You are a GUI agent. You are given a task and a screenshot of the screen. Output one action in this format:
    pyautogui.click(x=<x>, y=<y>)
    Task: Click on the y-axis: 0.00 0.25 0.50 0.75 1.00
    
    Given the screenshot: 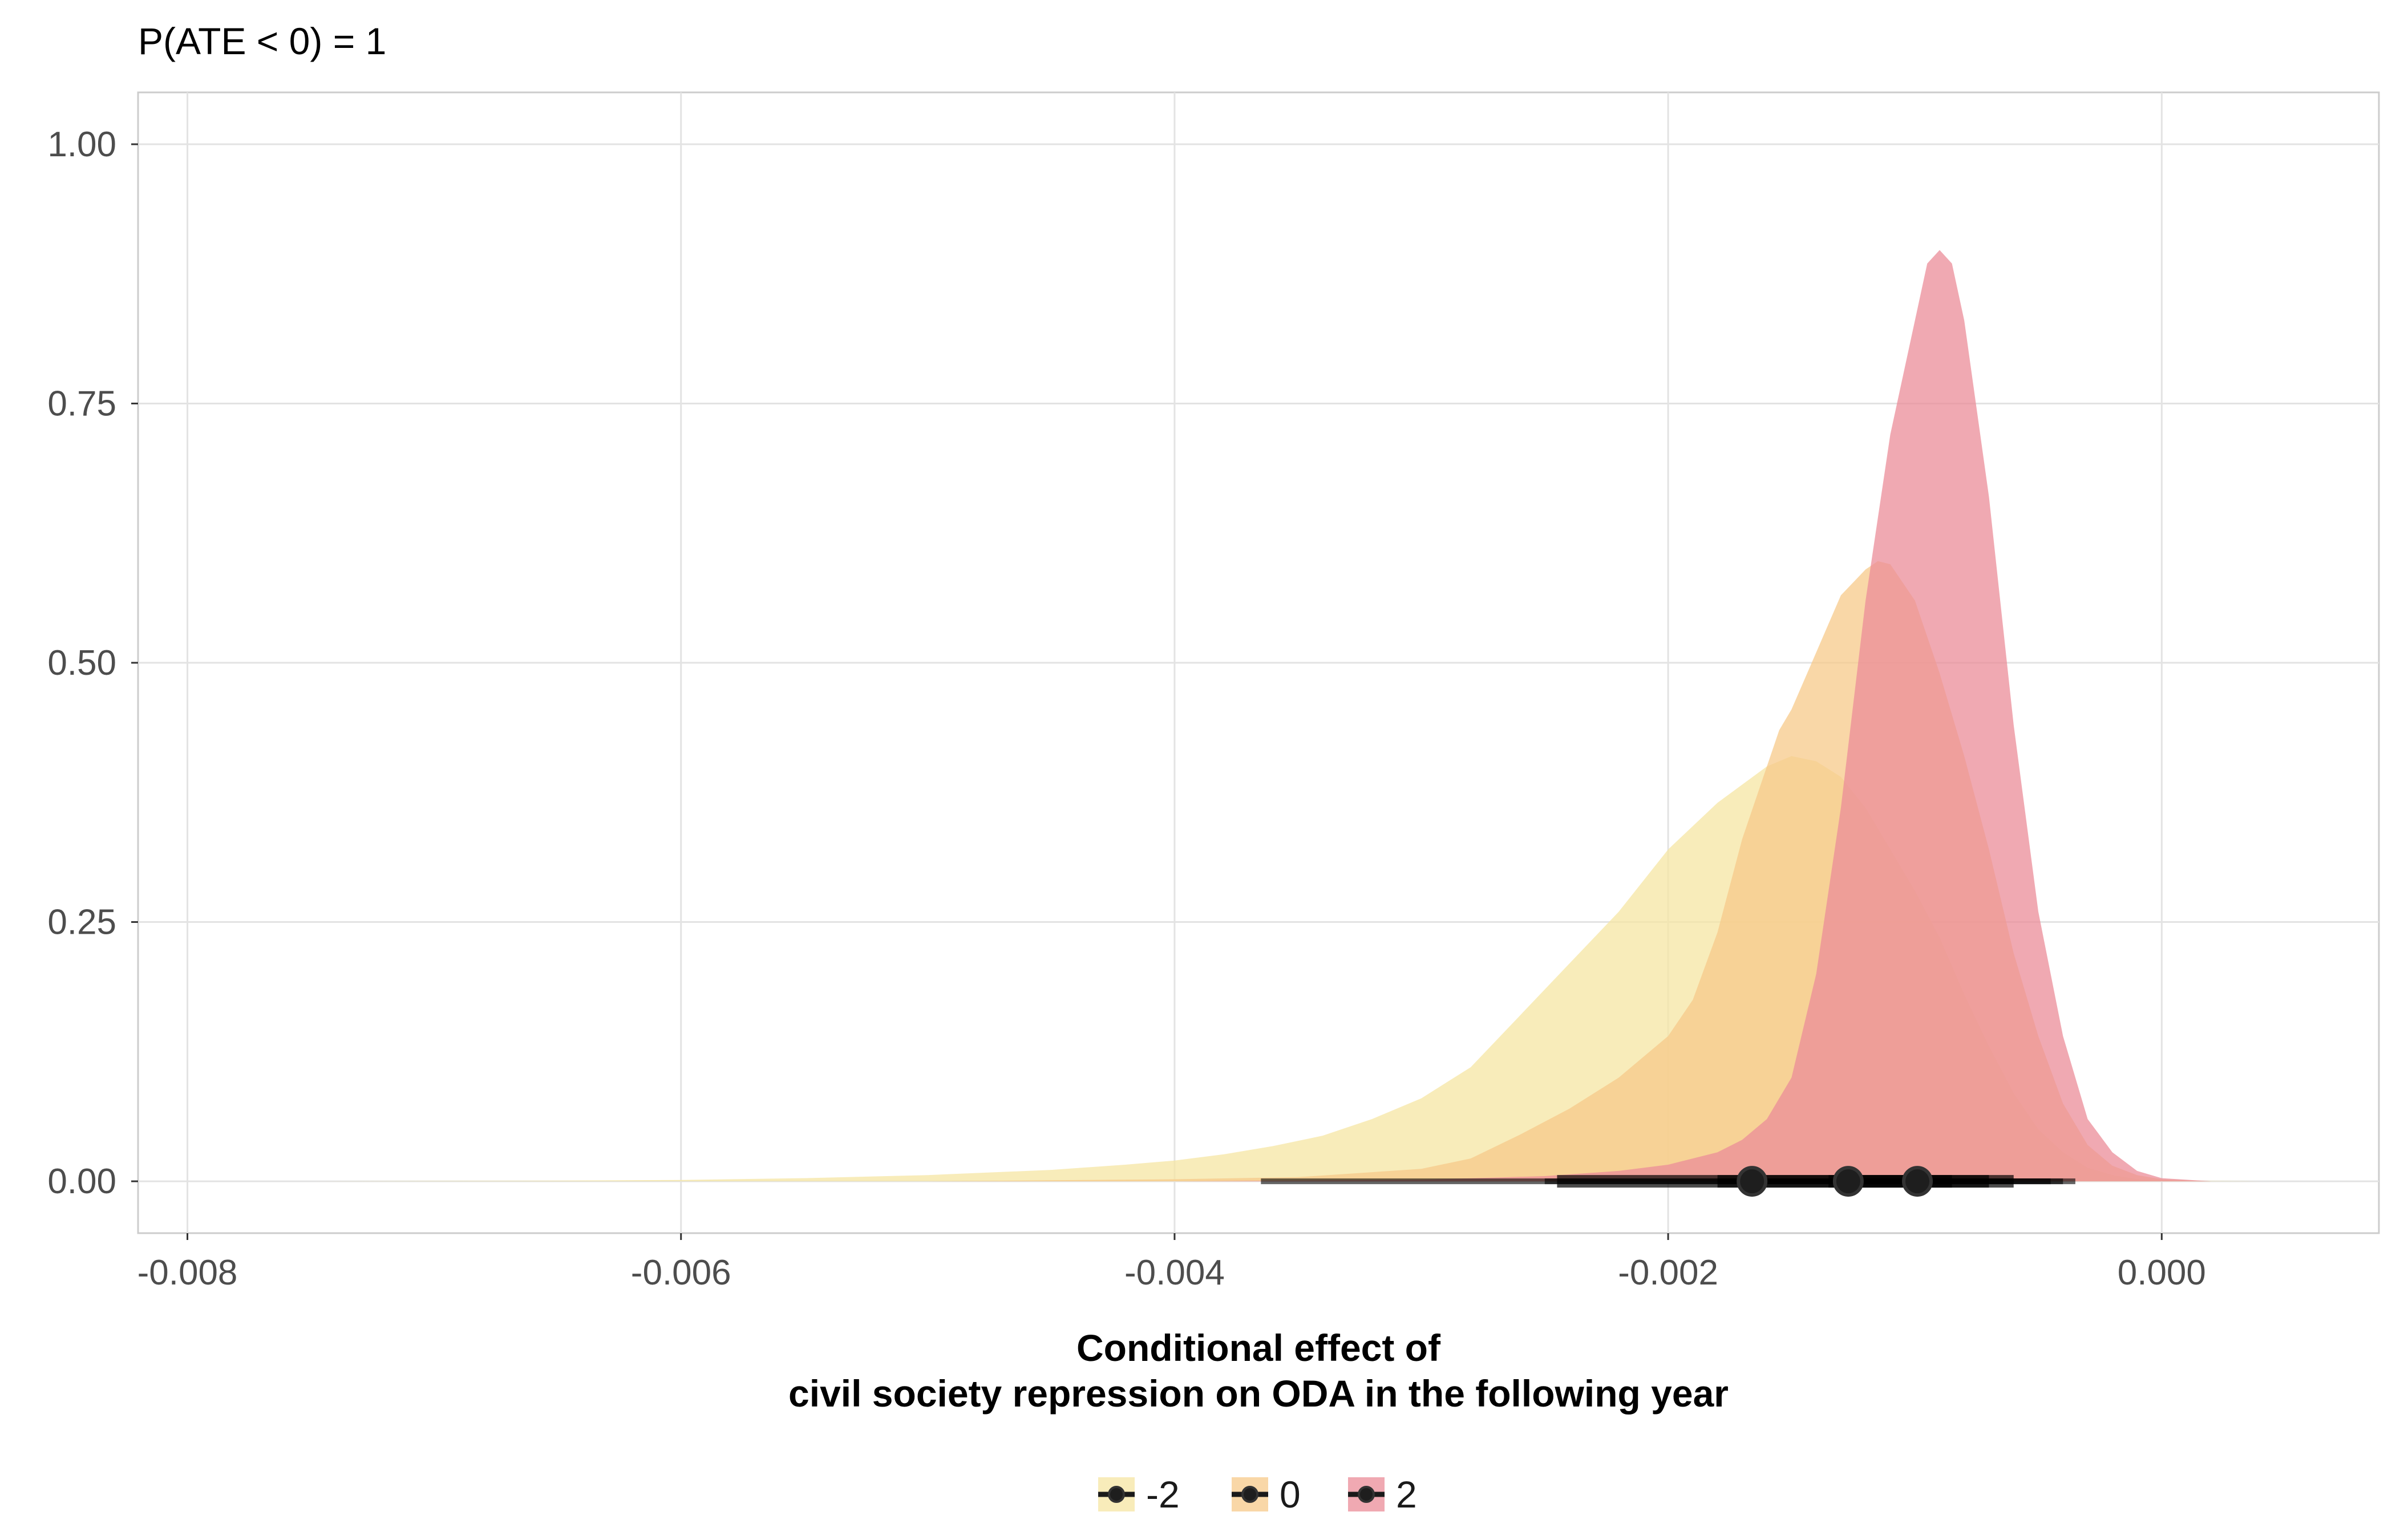 What is the action you would take?
    pyautogui.click(x=92, y=663)
    